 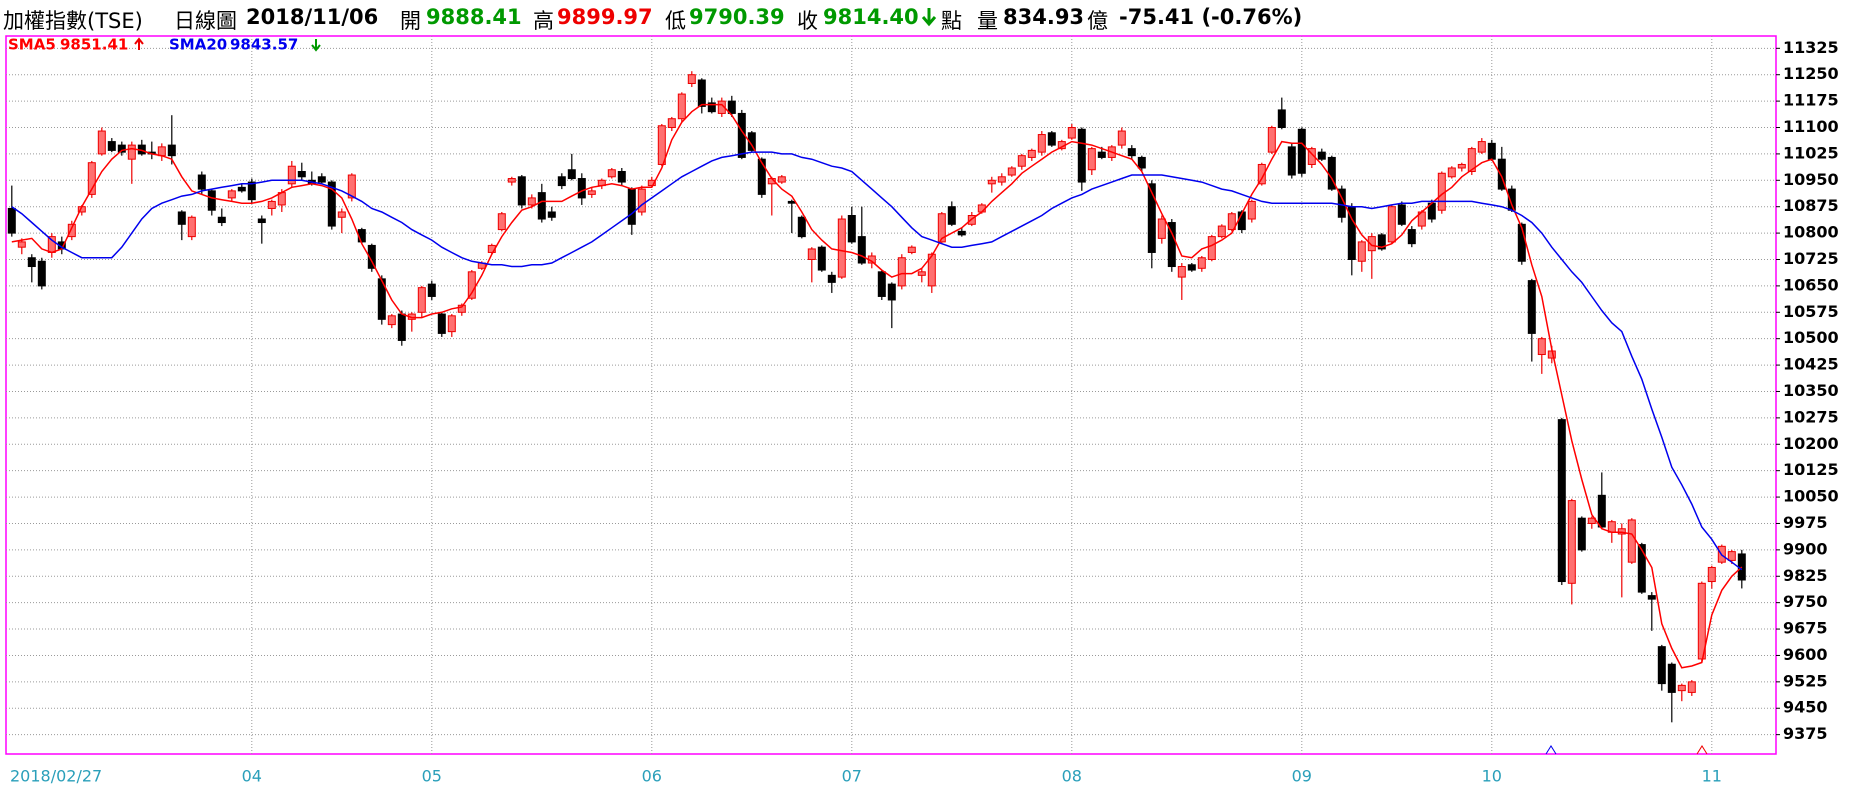 I want to click on close-value: 9814.40, so click(x=871, y=17).